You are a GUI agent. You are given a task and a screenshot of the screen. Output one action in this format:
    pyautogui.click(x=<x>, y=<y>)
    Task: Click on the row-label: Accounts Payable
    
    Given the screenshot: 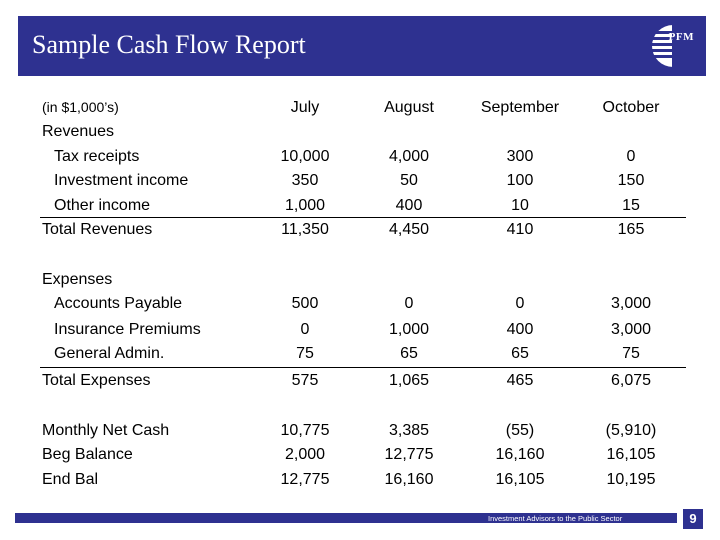 What is the action you would take?
    pyautogui.click(x=118, y=303)
    